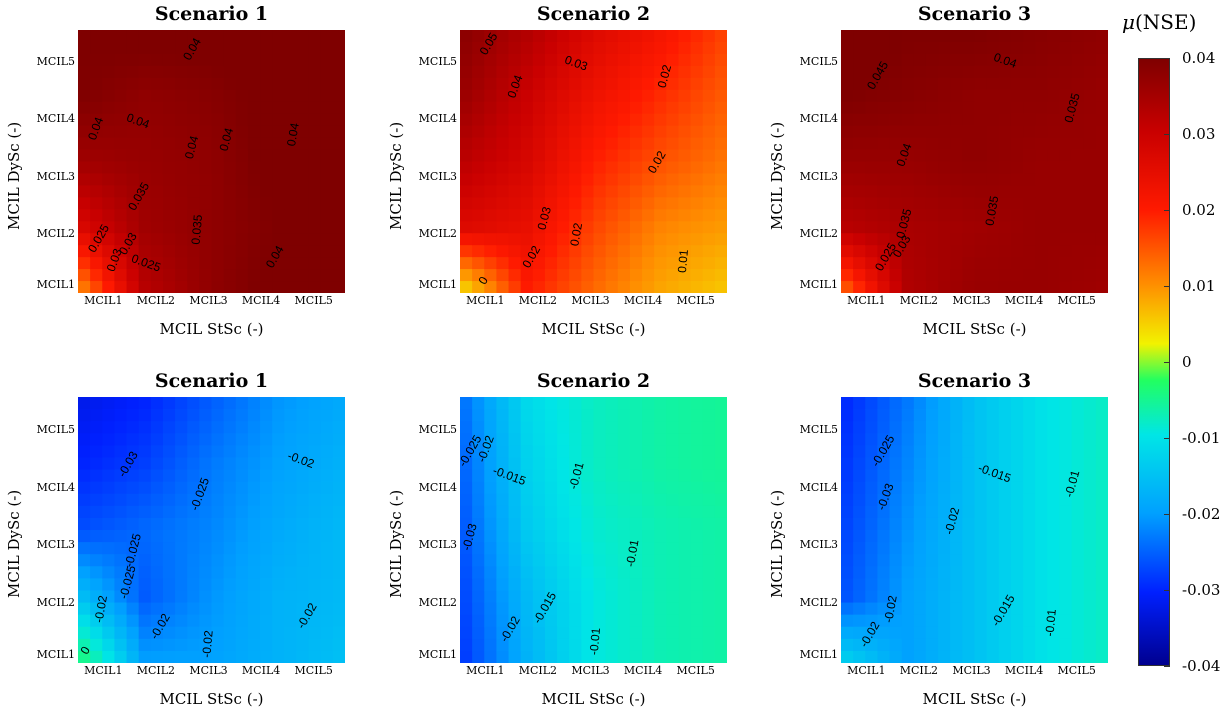 The height and width of the screenshot is (713, 1230). What do you see at coordinates (1167, 210) in the screenshot?
I see `colorbar-tick-mark` at bounding box center [1167, 210].